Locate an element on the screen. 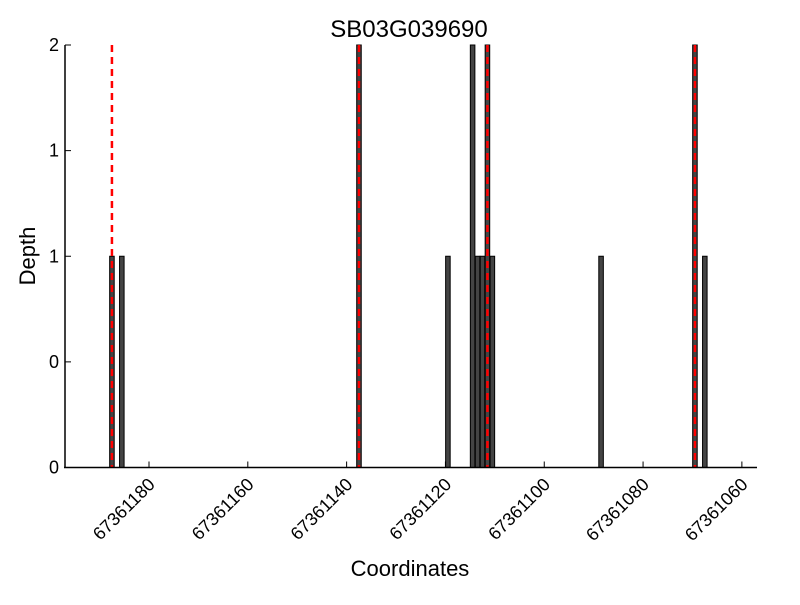 The width and height of the screenshot is (800, 605). x-tick-label: 67361080 is located at coordinates (617, 509).